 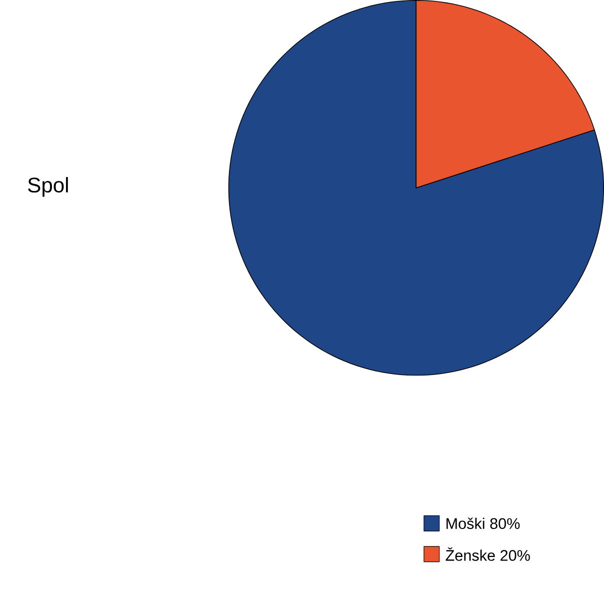 What do you see at coordinates (505, 523) in the screenshot?
I see `data-label: 80%` at bounding box center [505, 523].